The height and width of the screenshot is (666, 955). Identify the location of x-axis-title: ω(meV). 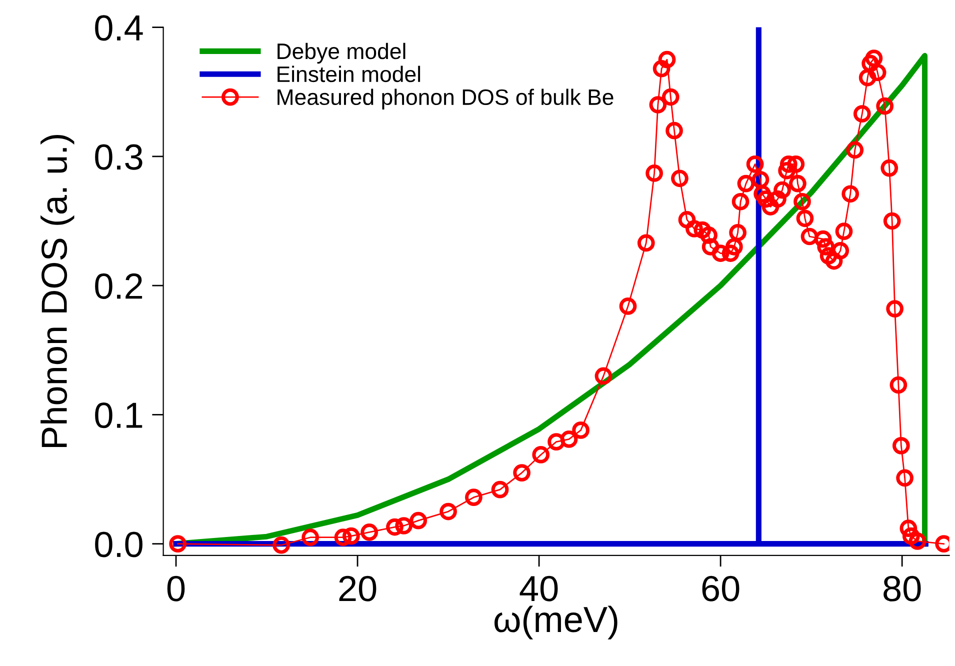
(556, 623).